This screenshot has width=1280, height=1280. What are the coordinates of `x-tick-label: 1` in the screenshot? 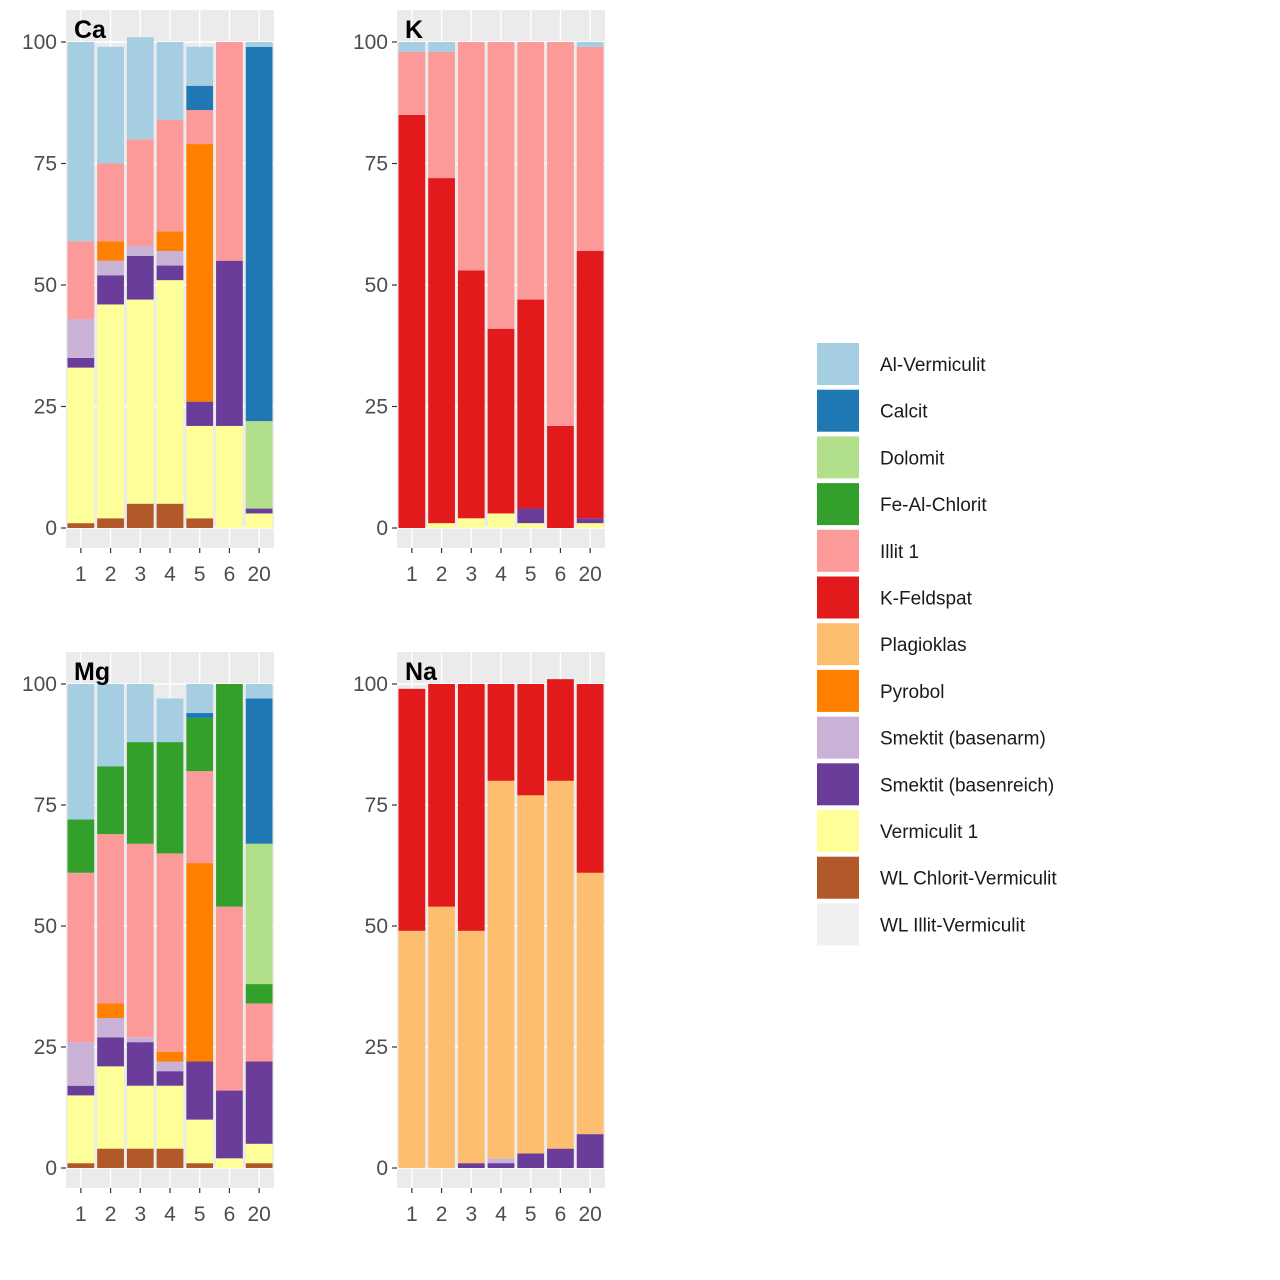 It's located at (412, 1214).